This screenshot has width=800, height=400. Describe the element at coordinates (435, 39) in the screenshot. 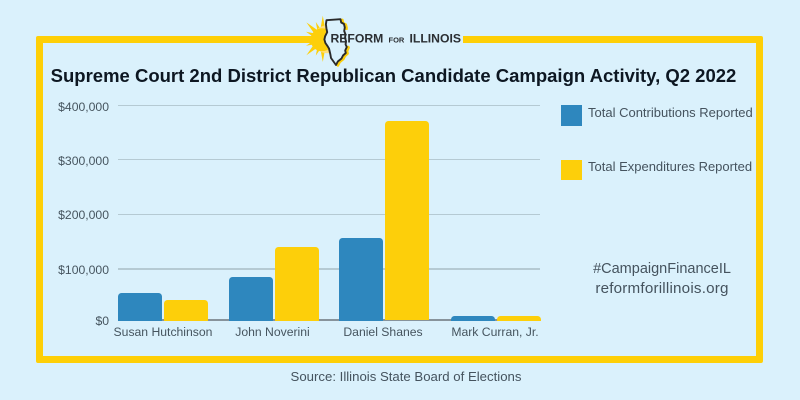

I see `svg-text: ILLINOIS` at that location.